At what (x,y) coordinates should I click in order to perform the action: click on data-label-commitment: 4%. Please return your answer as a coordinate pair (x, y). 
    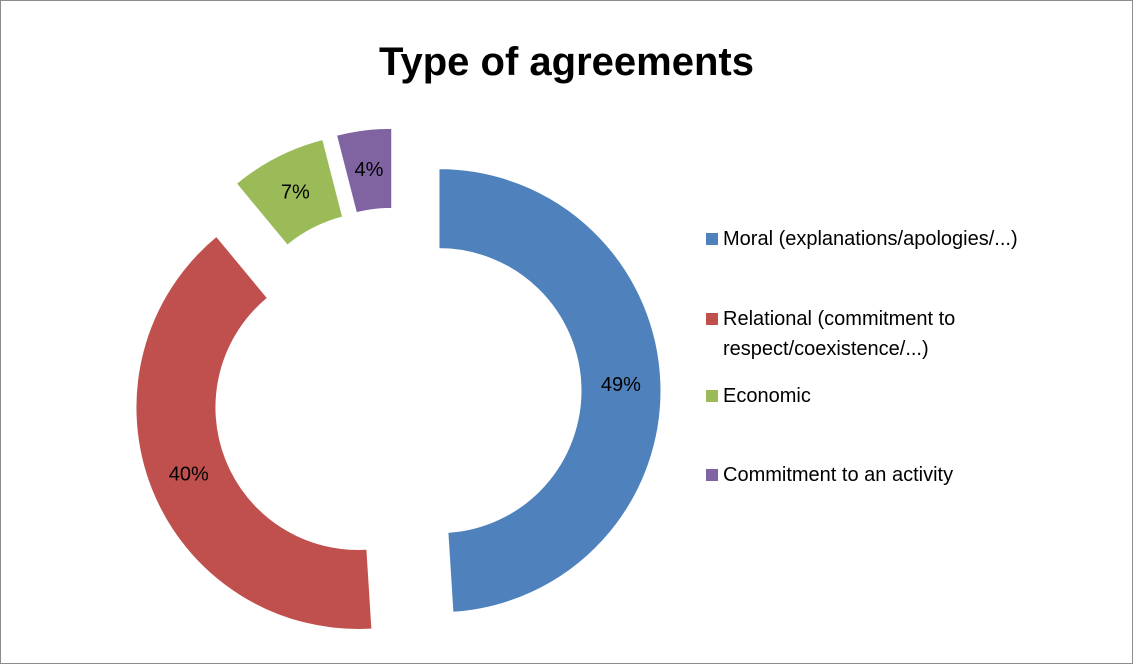
    Looking at the image, I should click on (368, 170).